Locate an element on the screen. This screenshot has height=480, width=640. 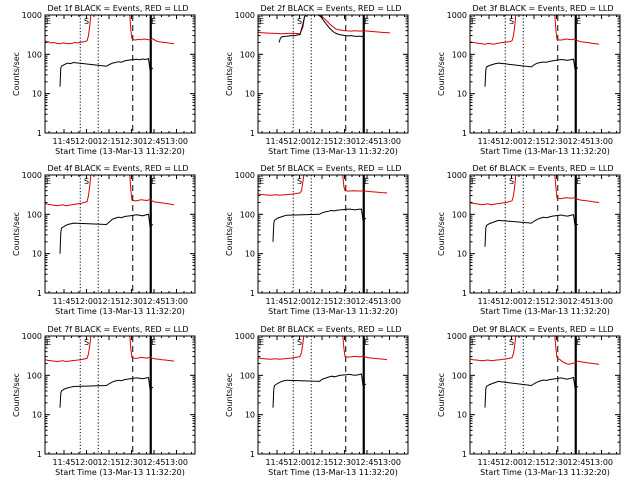
panel-title: Det 6f BLACK = Events, RED = LLD is located at coordinates (542, 168).